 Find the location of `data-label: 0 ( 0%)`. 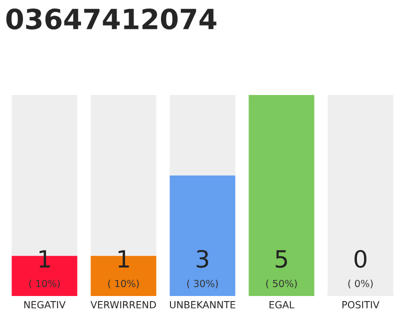

data-label: 0 ( 0%) is located at coordinates (360, 269).